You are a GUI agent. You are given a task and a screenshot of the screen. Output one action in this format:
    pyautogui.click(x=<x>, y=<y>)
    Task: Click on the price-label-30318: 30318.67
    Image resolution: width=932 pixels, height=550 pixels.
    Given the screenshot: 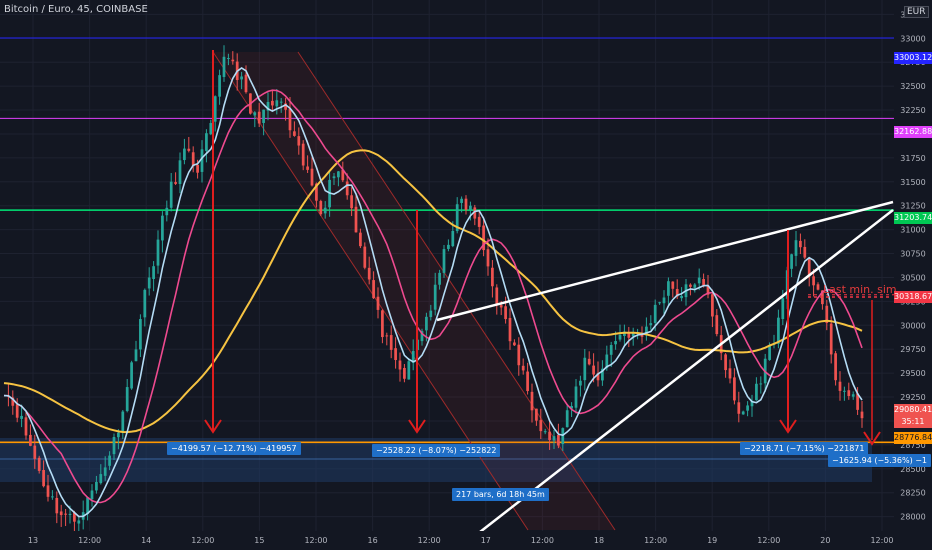 What is the action you would take?
    pyautogui.click(x=913, y=297)
    